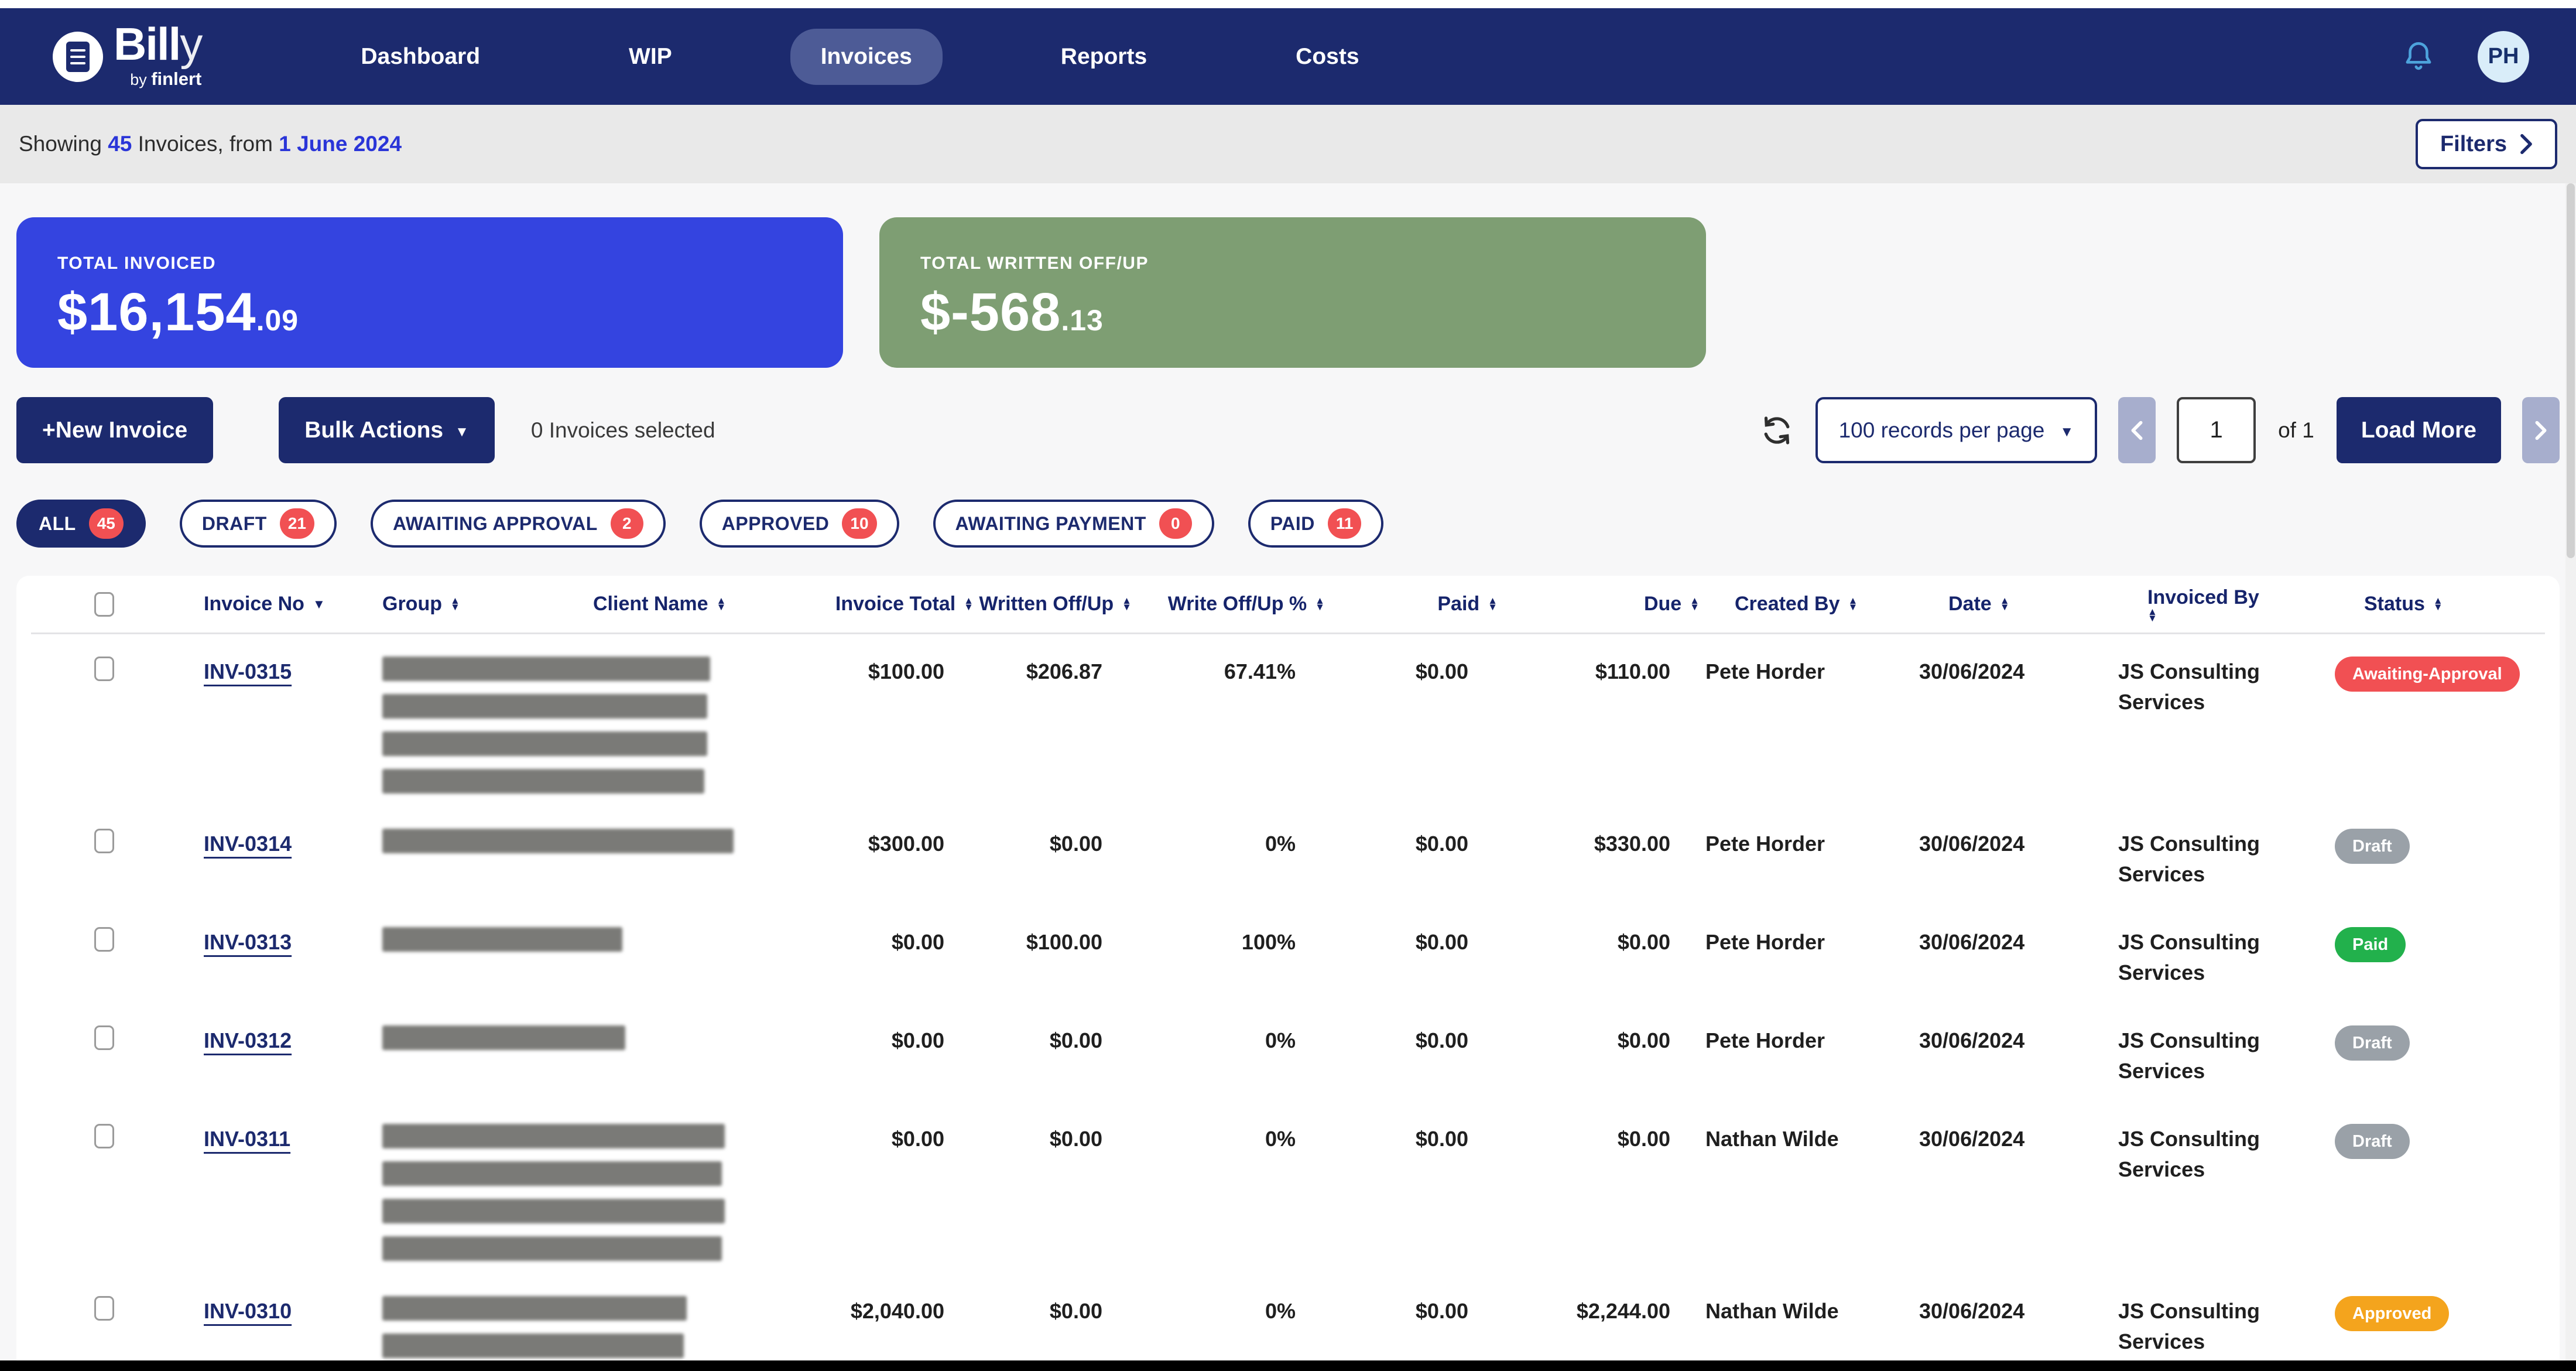 The width and height of the screenshot is (2576, 1371). Describe the element at coordinates (247, 1139) in the screenshot. I see `invoice-link: INV-0311` at that location.